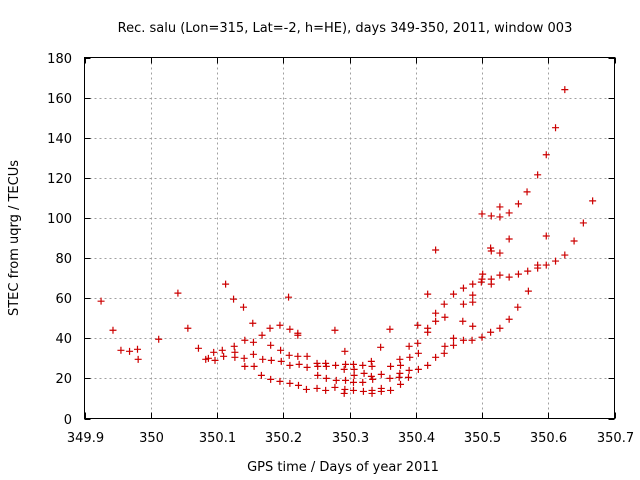  Describe the element at coordinates (14, 238) in the screenshot. I see `y-axis-label: STEC from uqrg / TECUs` at that location.